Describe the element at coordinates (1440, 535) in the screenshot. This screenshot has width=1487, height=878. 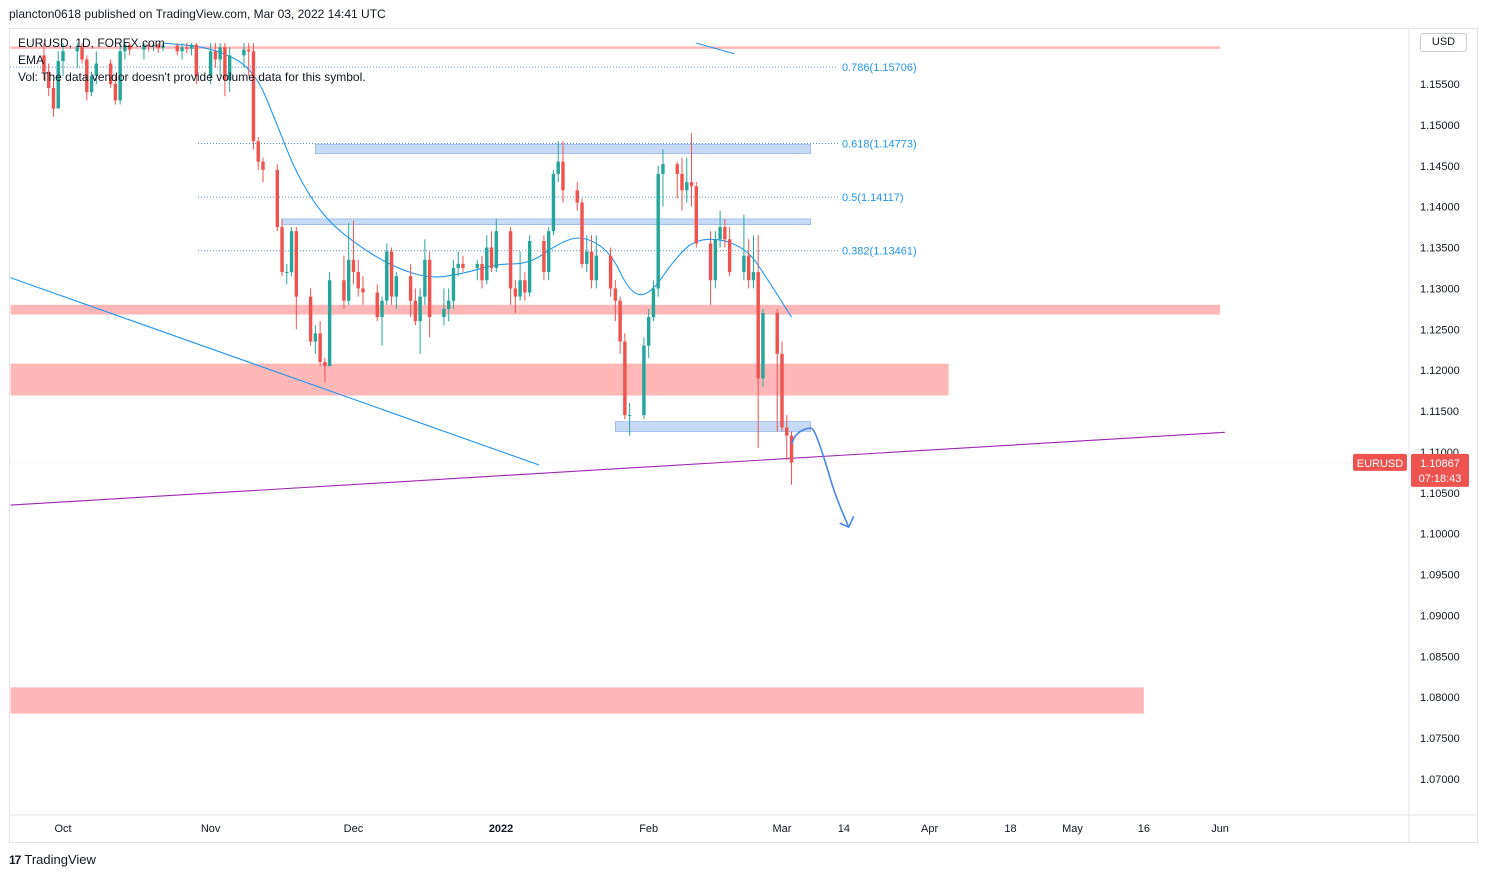
I see `y-tick-label: 1.10000` at that location.